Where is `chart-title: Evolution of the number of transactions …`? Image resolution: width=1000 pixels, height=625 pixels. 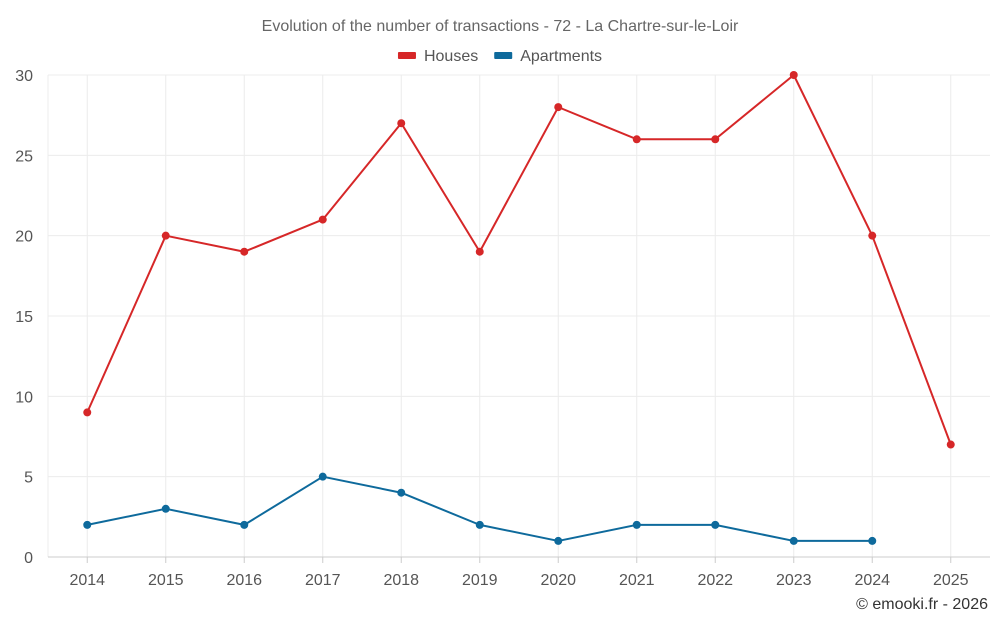 chart-title: Evolution of the number of transactions … is located at coordinates (500, 26).